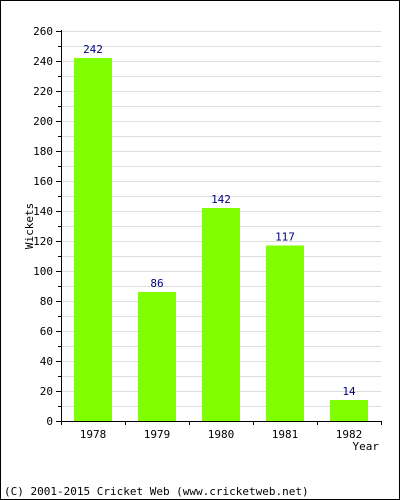 This screenshot has width=400, height=500. What do you see at coordinates (46, 361) in the screenshot?
I see `y-tick-label: 40` at bounding box center [46, 361].